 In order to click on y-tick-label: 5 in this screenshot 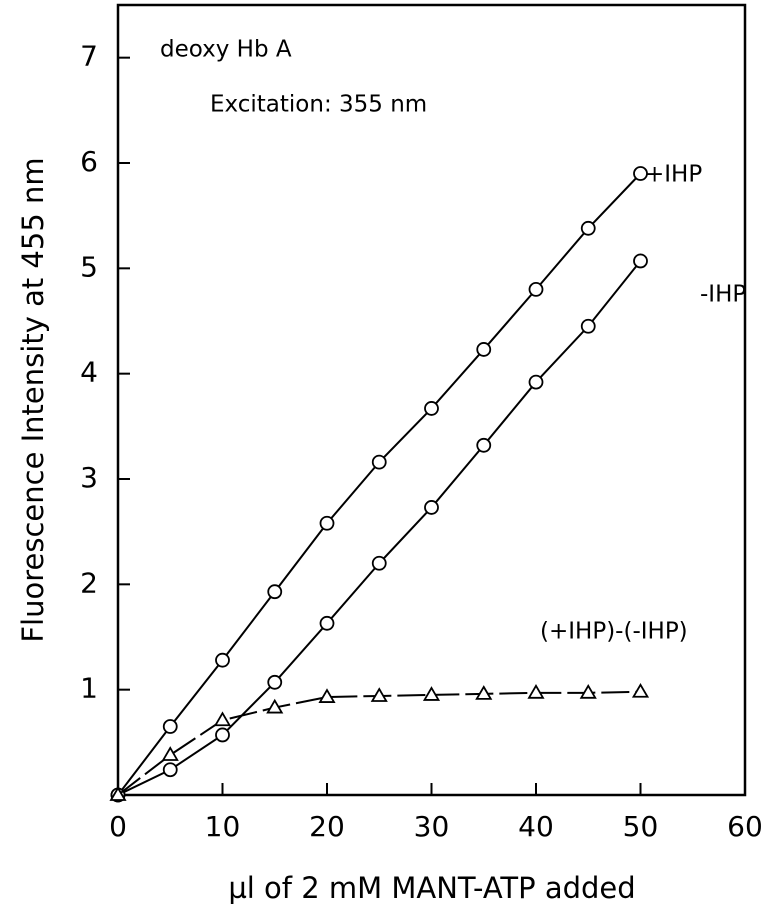, I will do `click(89, 266)`.